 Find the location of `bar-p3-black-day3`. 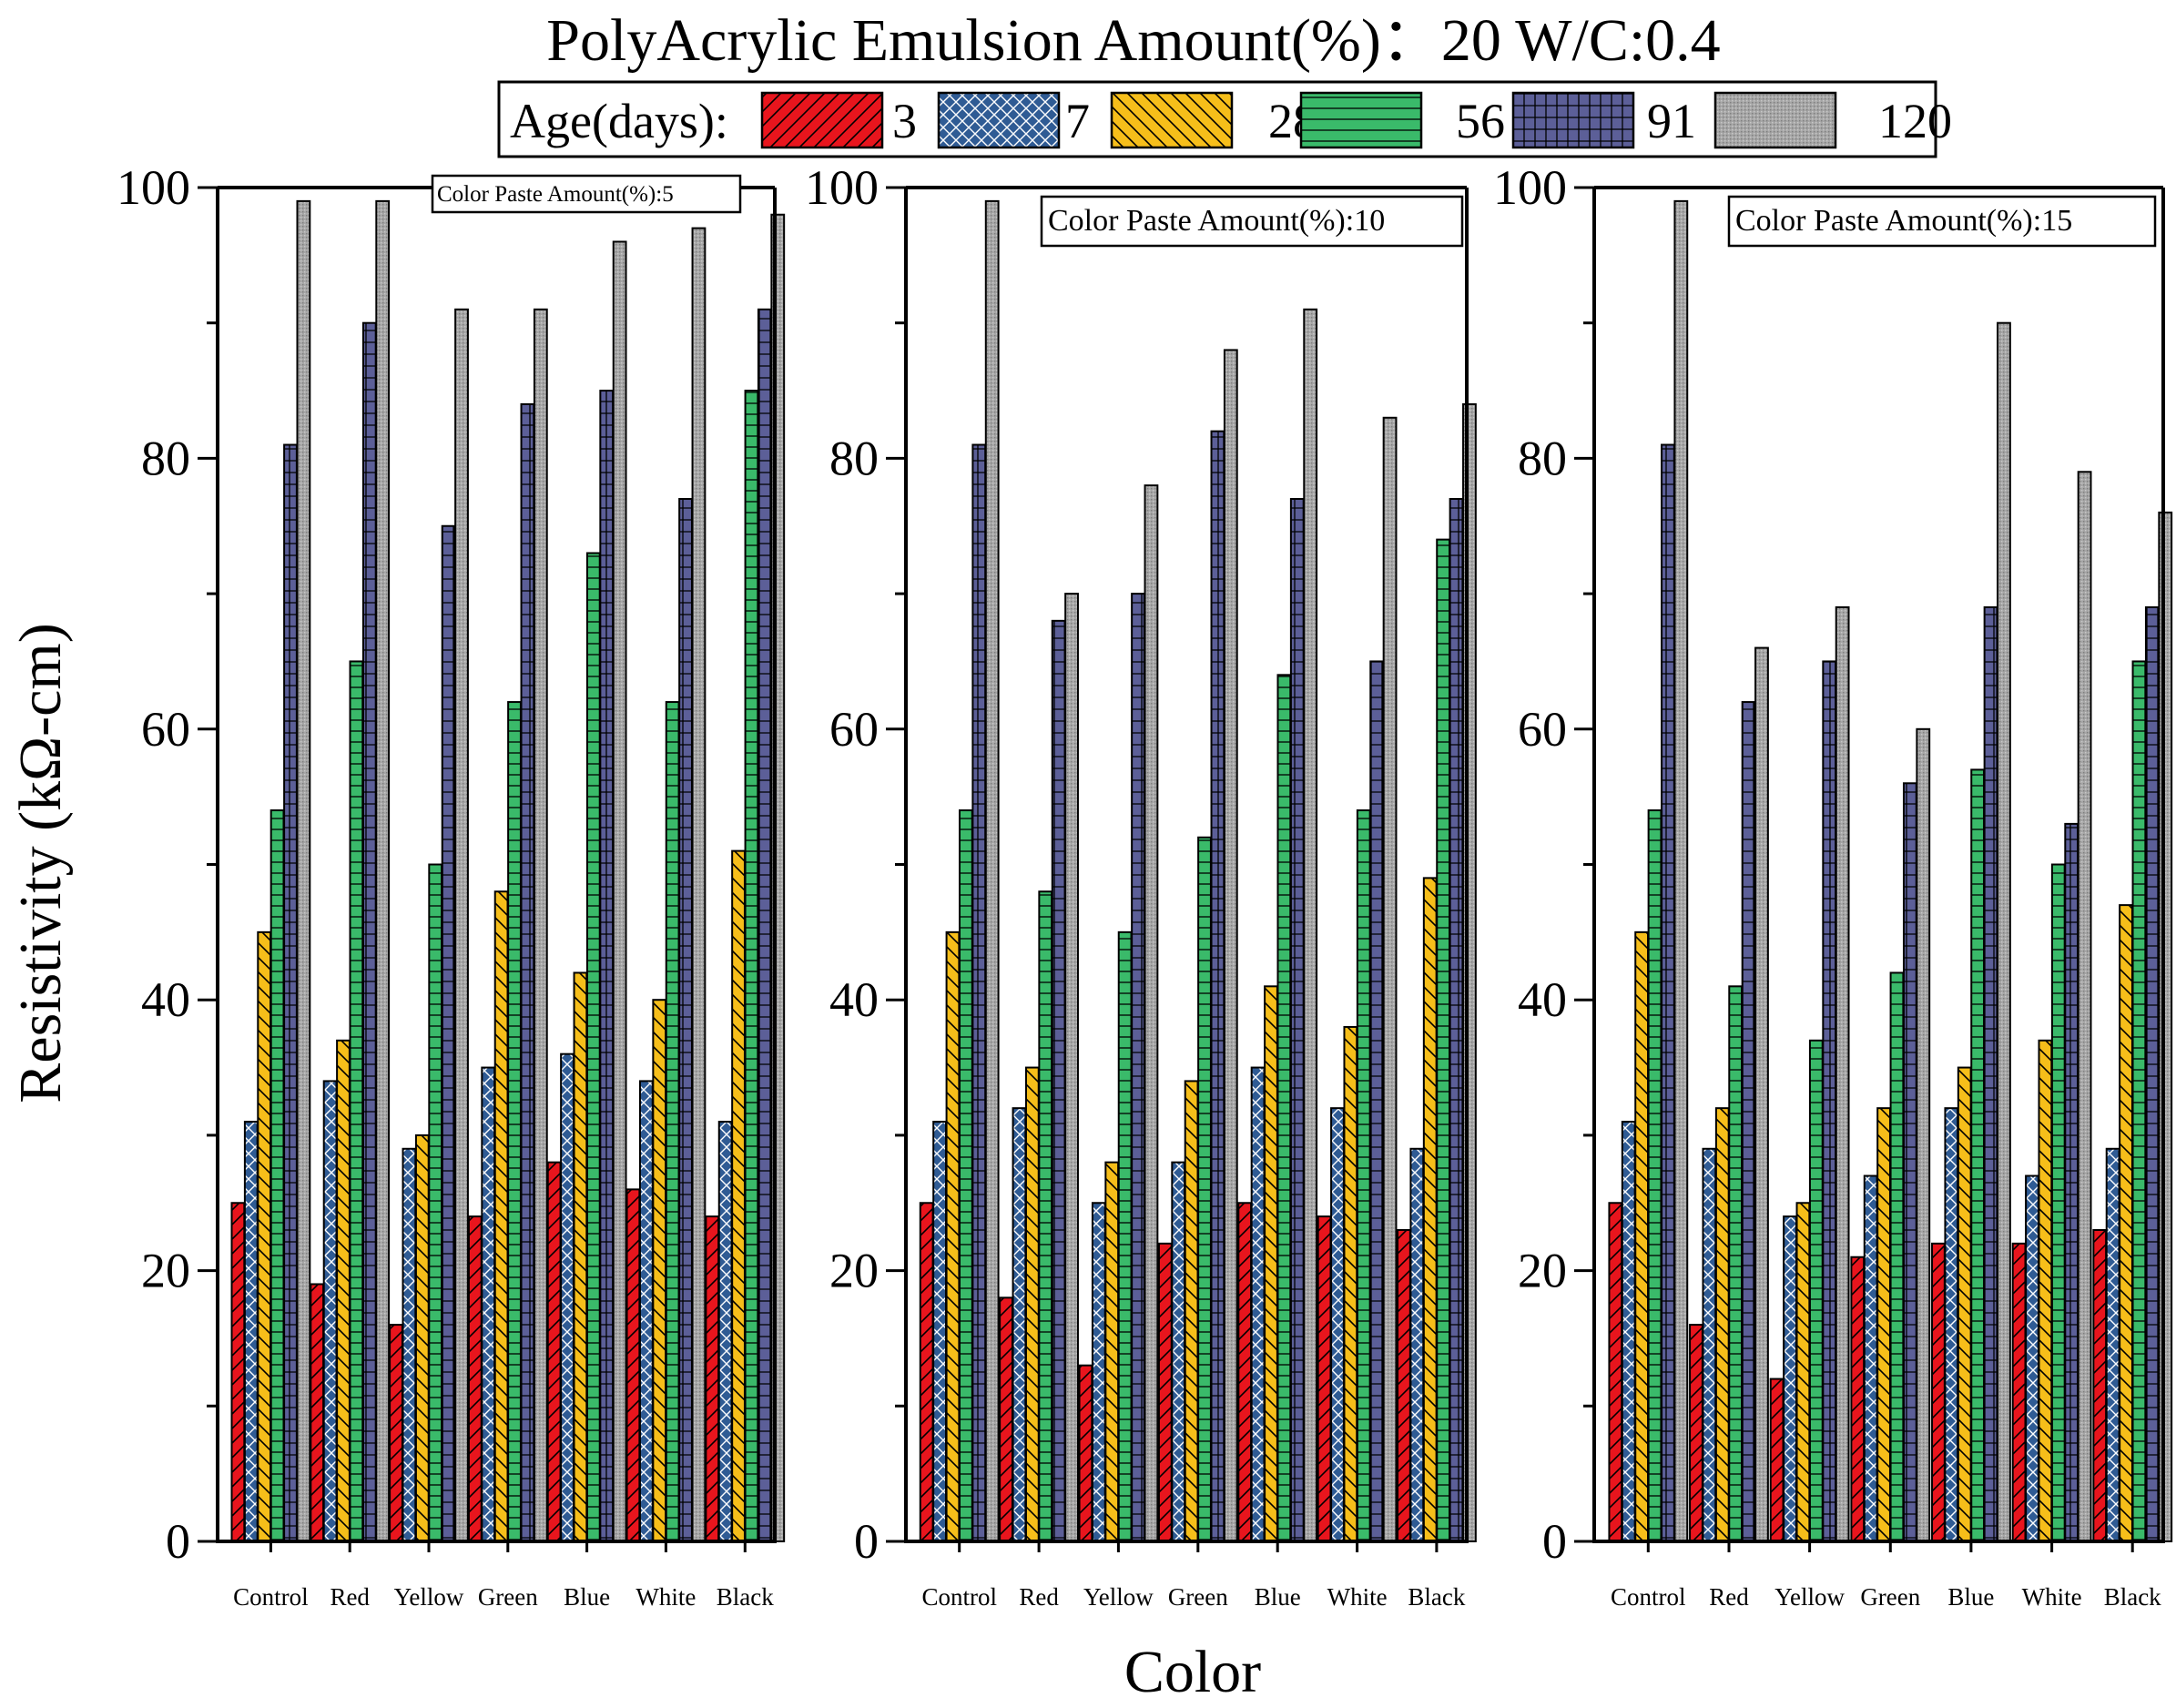

bar-p3-black-day3 is located at coordinates (2100, 1385).